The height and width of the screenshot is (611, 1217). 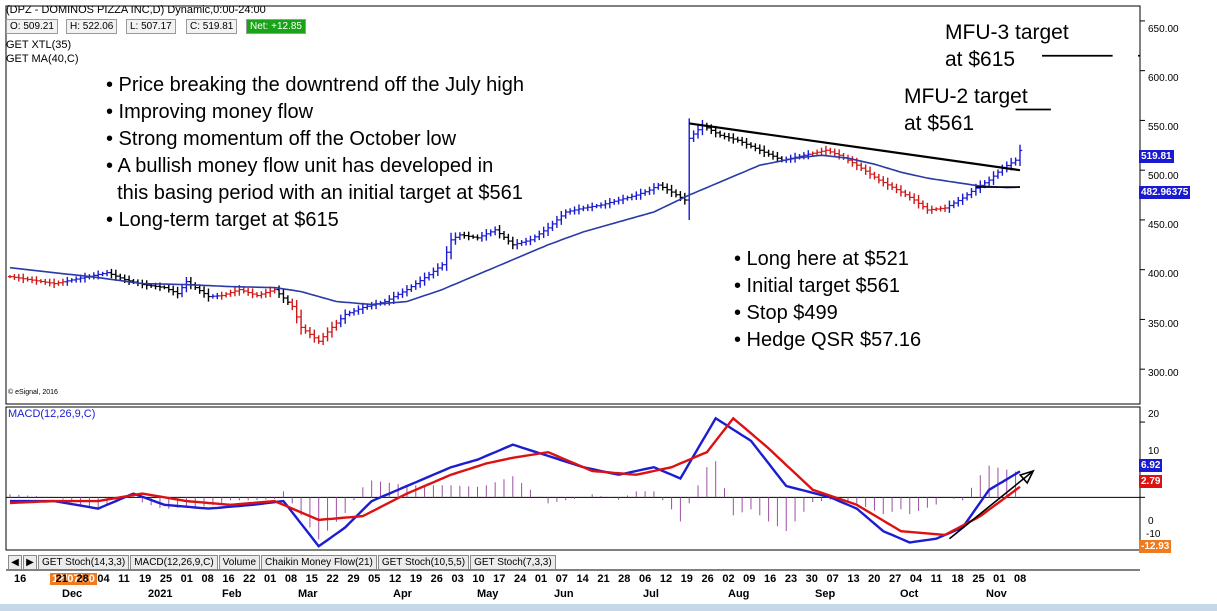 I want to click on date-tick-label: 02, so click(x=728, y=579).